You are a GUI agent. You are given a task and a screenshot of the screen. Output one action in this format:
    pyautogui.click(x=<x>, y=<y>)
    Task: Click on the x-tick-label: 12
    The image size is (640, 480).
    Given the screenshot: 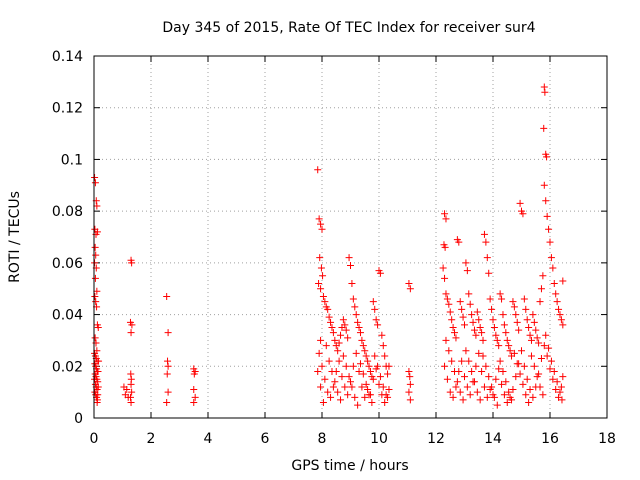 What is the action you would take?
    pyautogui.click(x=436, y=439)
    